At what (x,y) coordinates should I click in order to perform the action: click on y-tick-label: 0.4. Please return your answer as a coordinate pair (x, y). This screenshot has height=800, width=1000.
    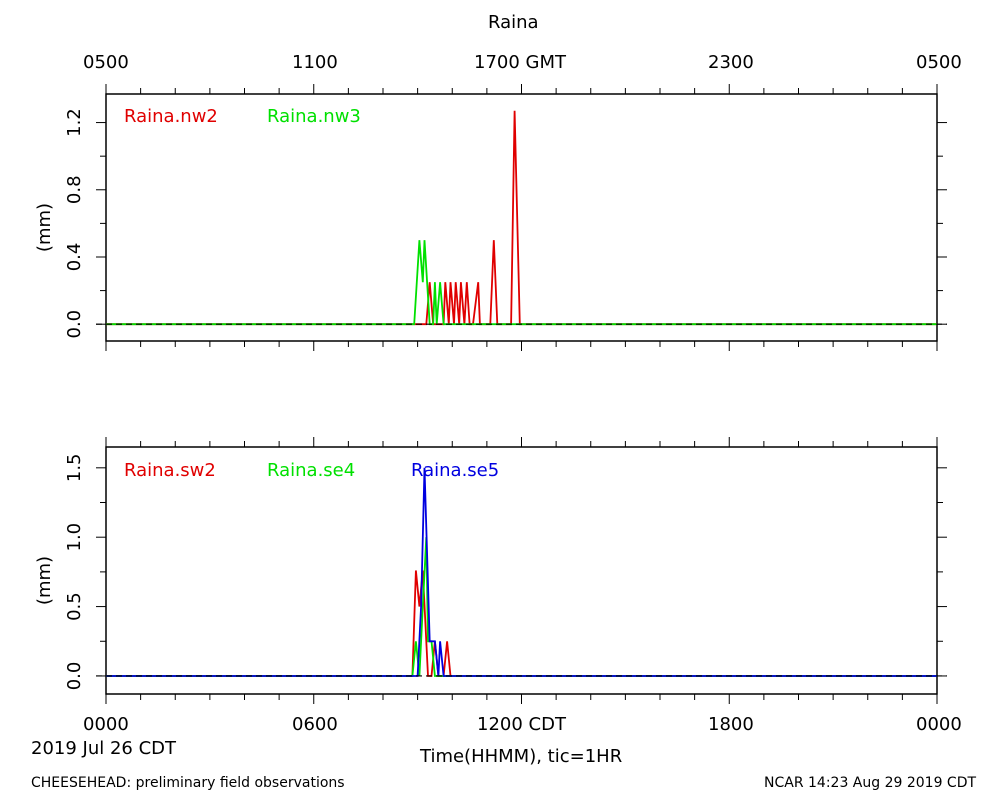
    Looking at the image, I should click on (74, 257).